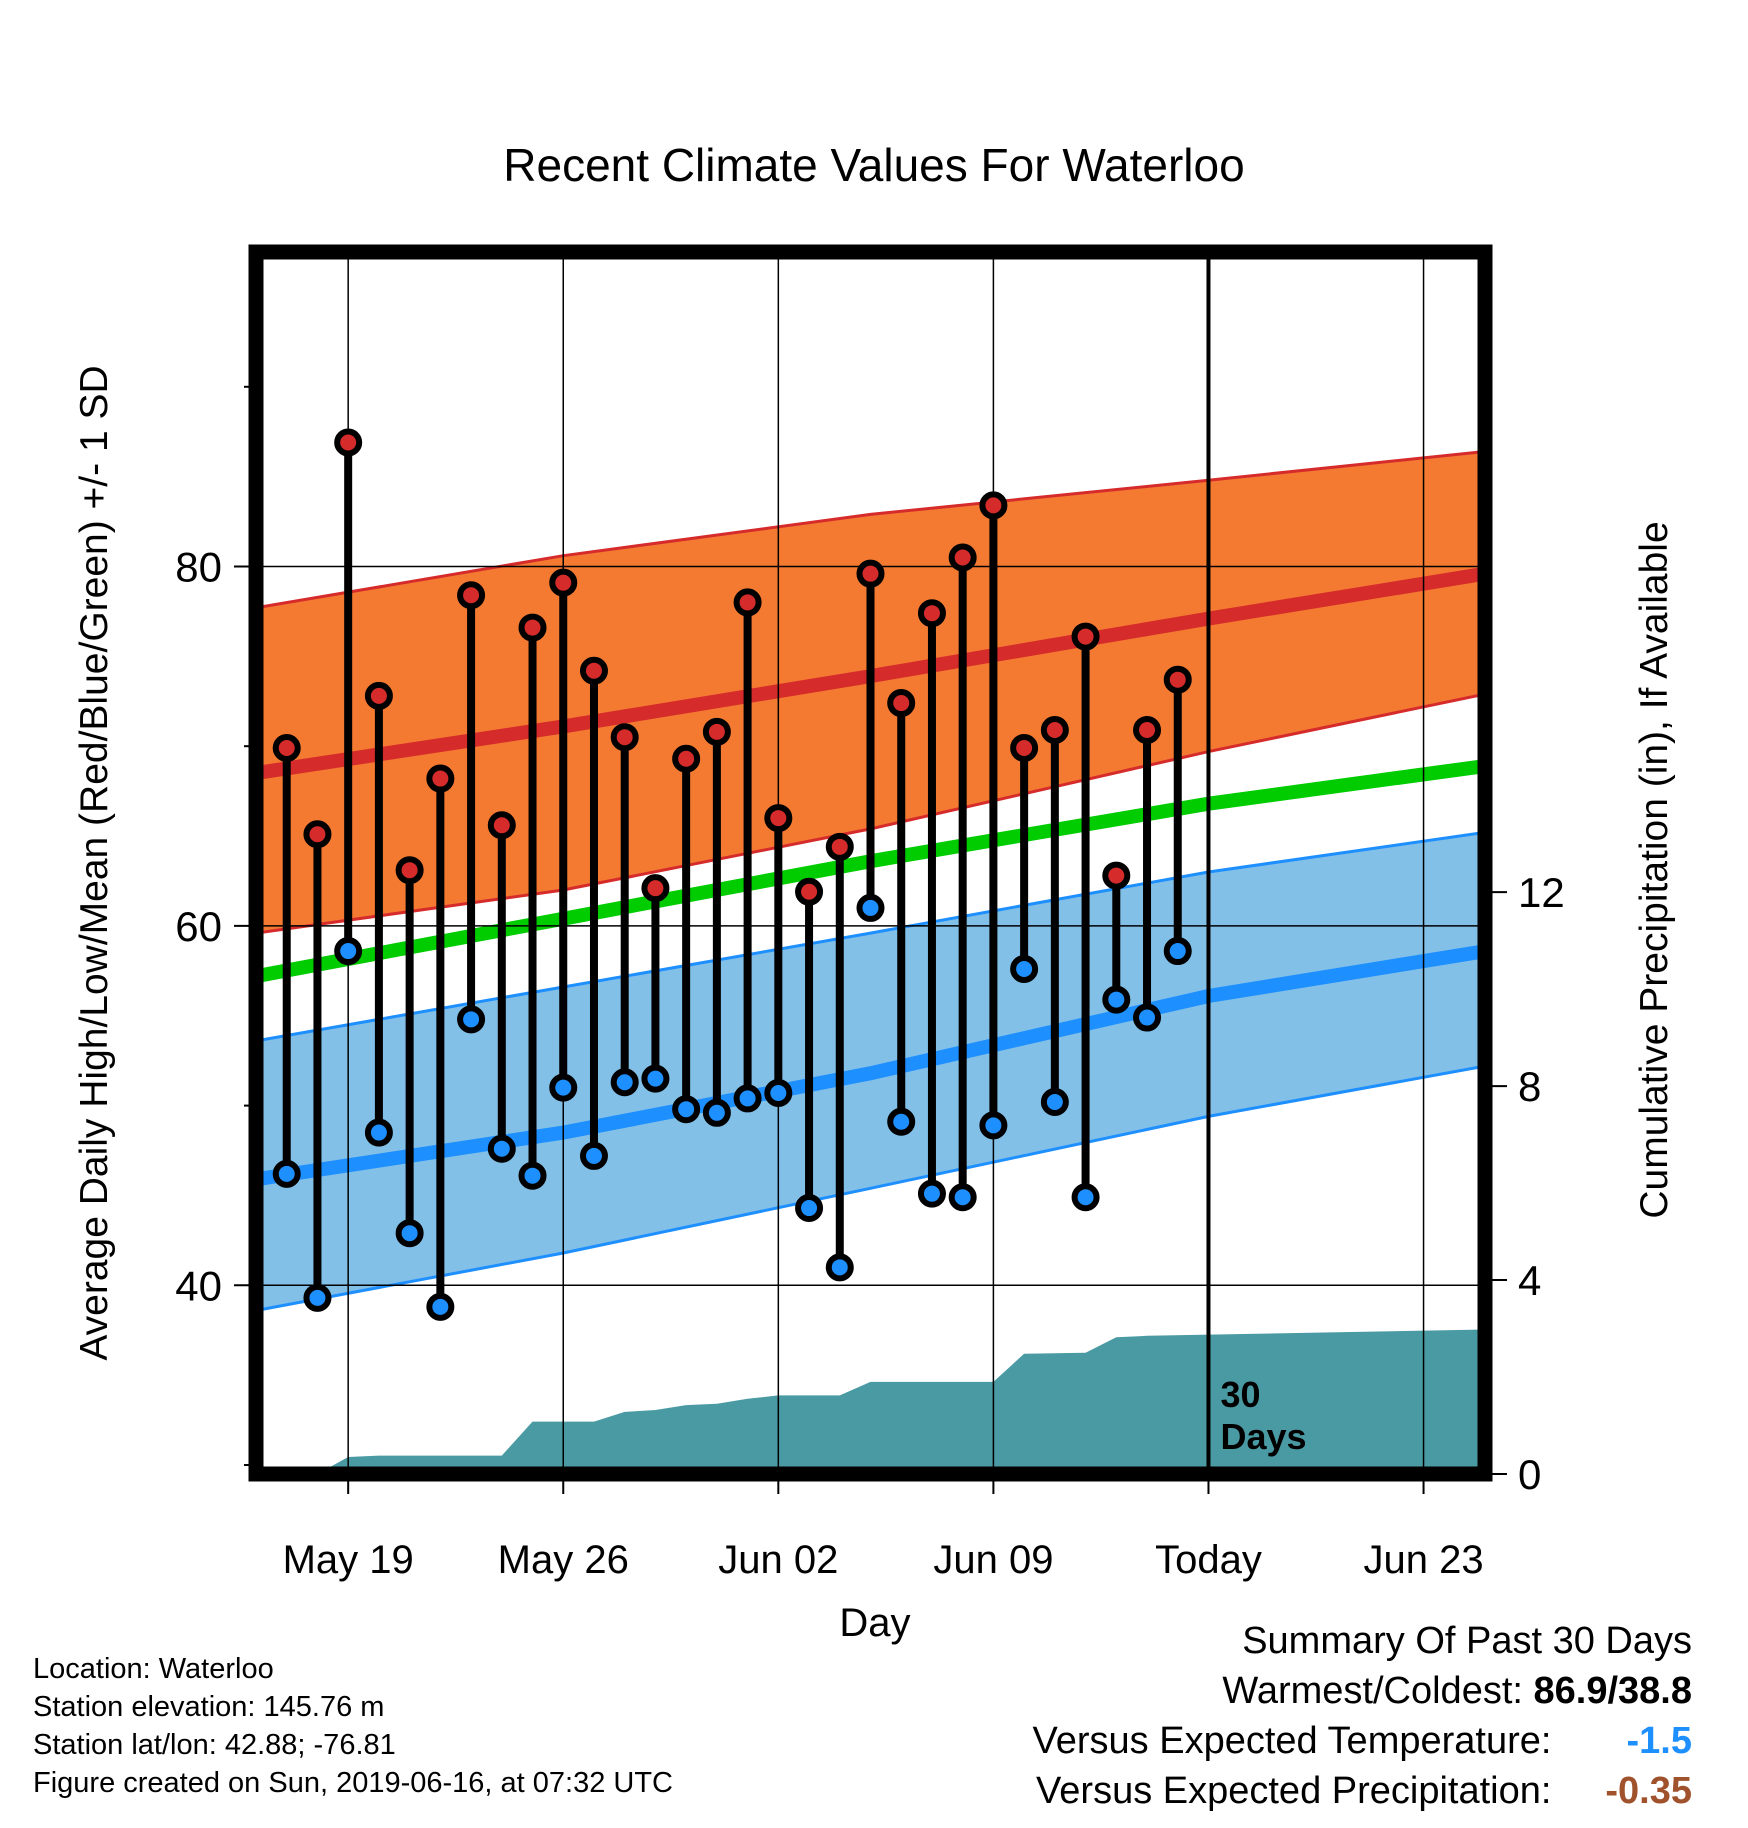  Describe the element at coordinates (874, 1623) in the screenshot. I see `x-axis-title: Day` at that location.